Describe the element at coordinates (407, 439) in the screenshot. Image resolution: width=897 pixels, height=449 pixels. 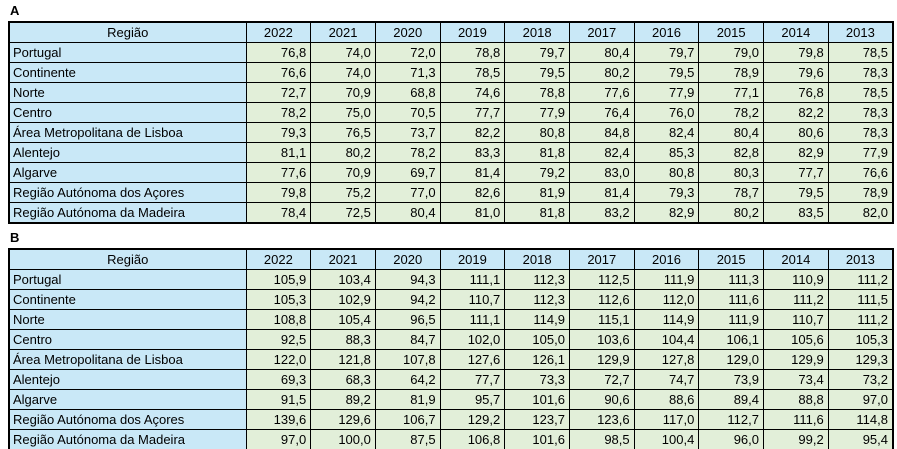
I see `value-cell: 87,5` at that location.